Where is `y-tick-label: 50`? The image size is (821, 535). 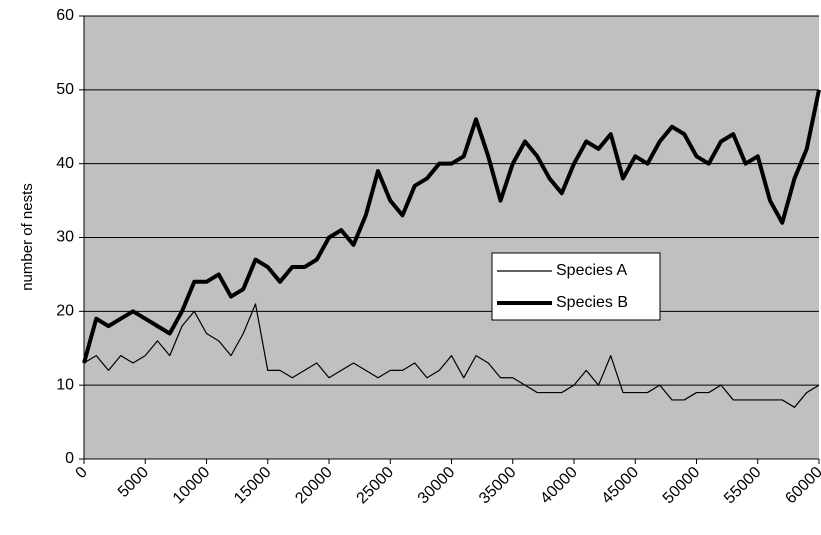 y-tick-label: 50 is located at coordinates (65, 89).